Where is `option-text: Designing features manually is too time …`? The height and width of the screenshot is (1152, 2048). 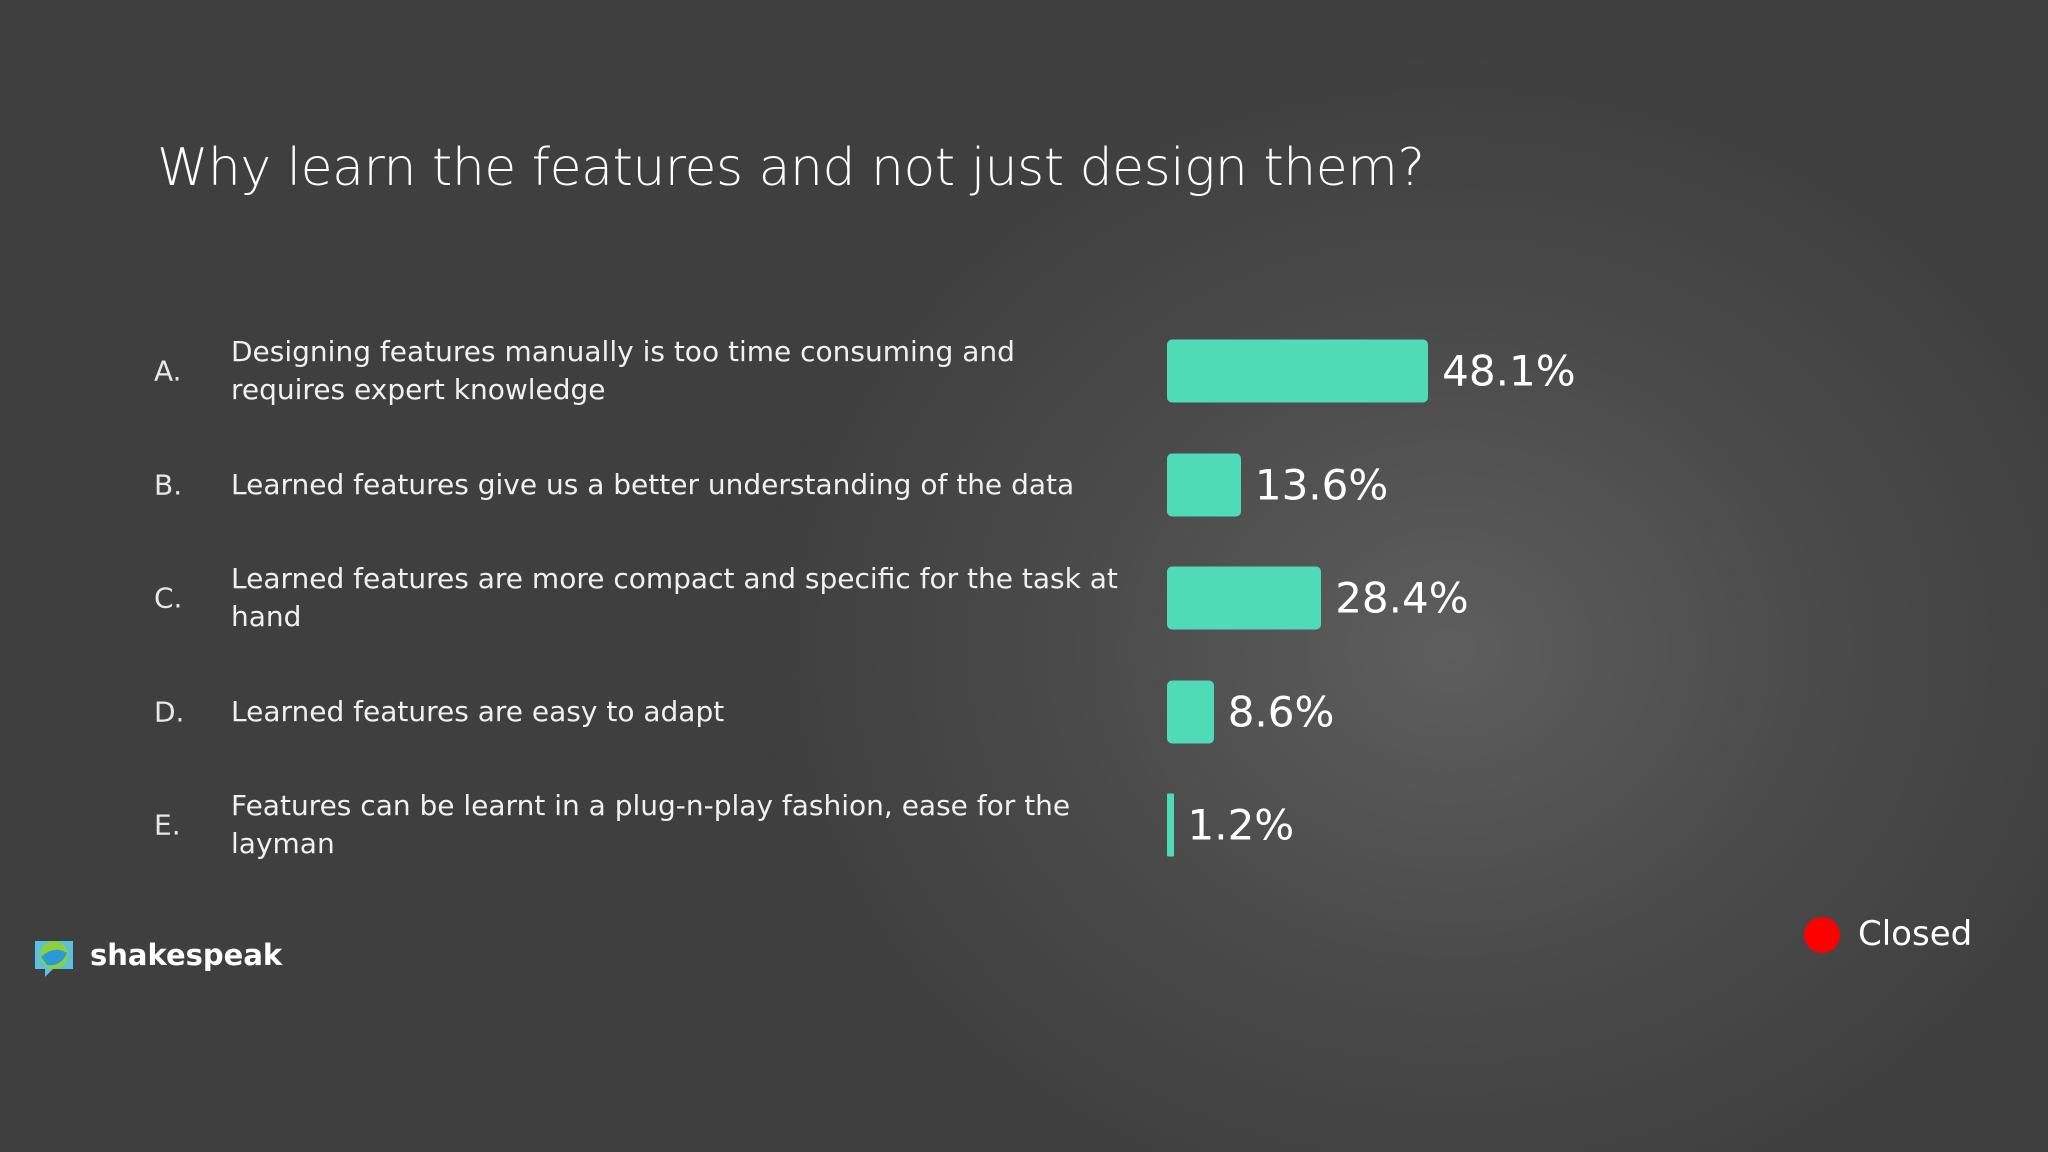 option-text: Designing features manually is too time … is located at coordinates (623, 370).